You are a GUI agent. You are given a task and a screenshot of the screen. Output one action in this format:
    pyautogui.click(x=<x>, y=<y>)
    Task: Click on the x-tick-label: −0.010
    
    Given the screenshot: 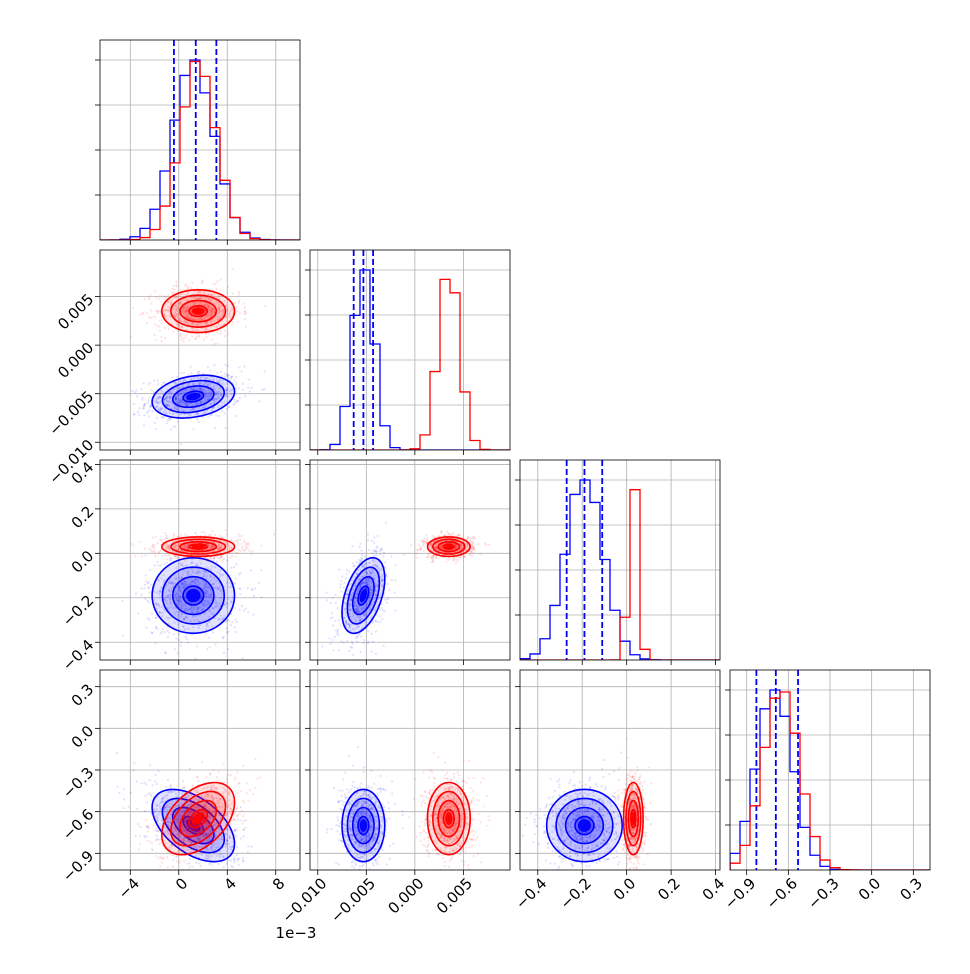 What is the action you would take?
    pyautogui.click(x=305, y=900)
    